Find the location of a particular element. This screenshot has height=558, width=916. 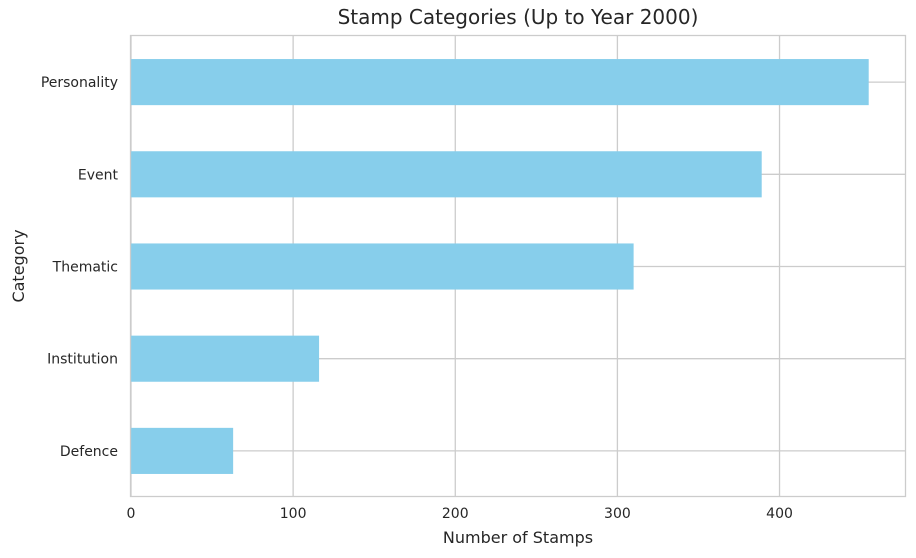

bar-event is located at coordinates (446, 174).